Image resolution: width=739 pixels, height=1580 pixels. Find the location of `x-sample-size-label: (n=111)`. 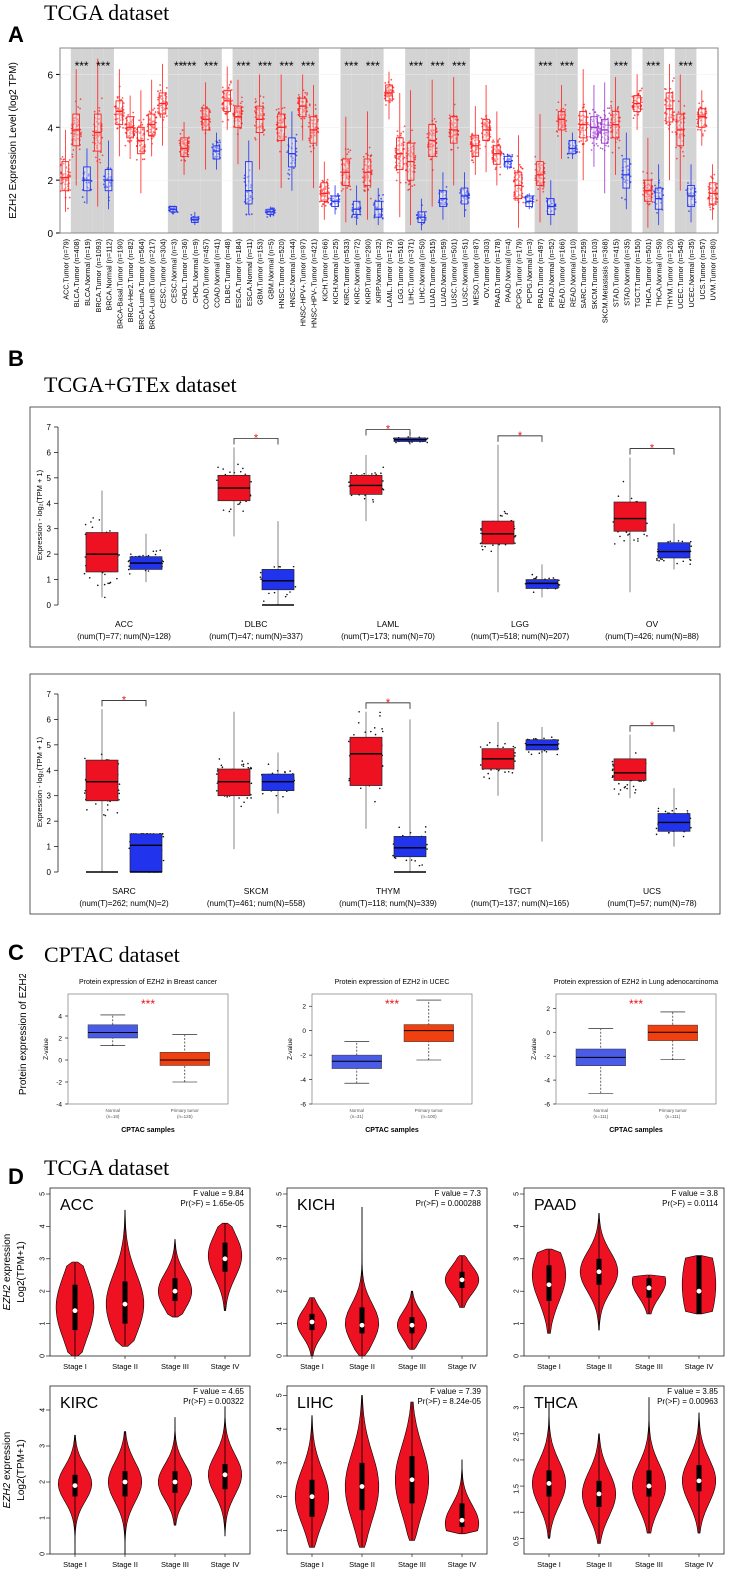

x-sample-size-label: (n=111) is located at coordinates (600, 1116).